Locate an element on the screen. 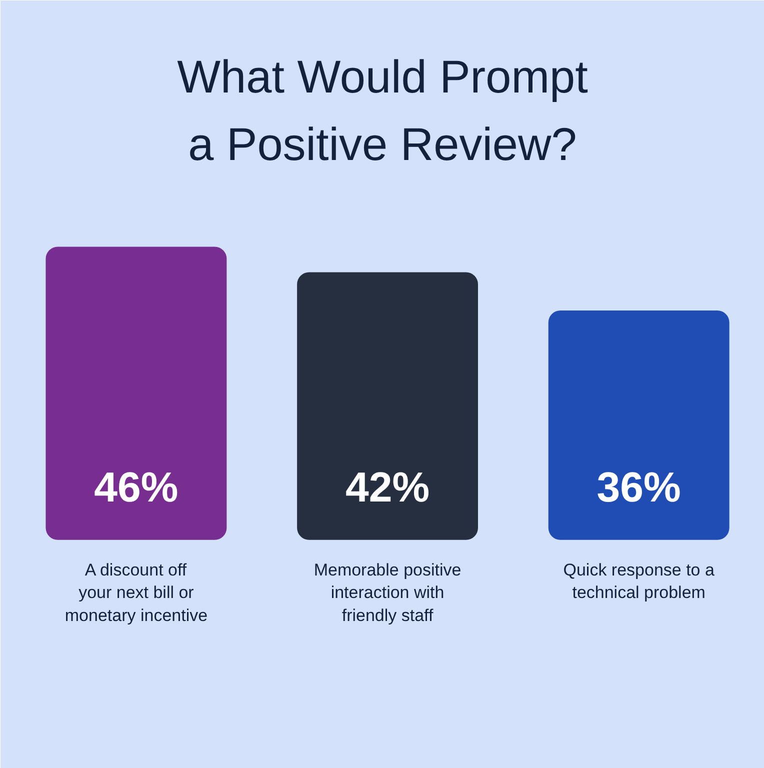 This screenshot has height=768, width=764. data-label: 42% is located at coordinates (387, 487).